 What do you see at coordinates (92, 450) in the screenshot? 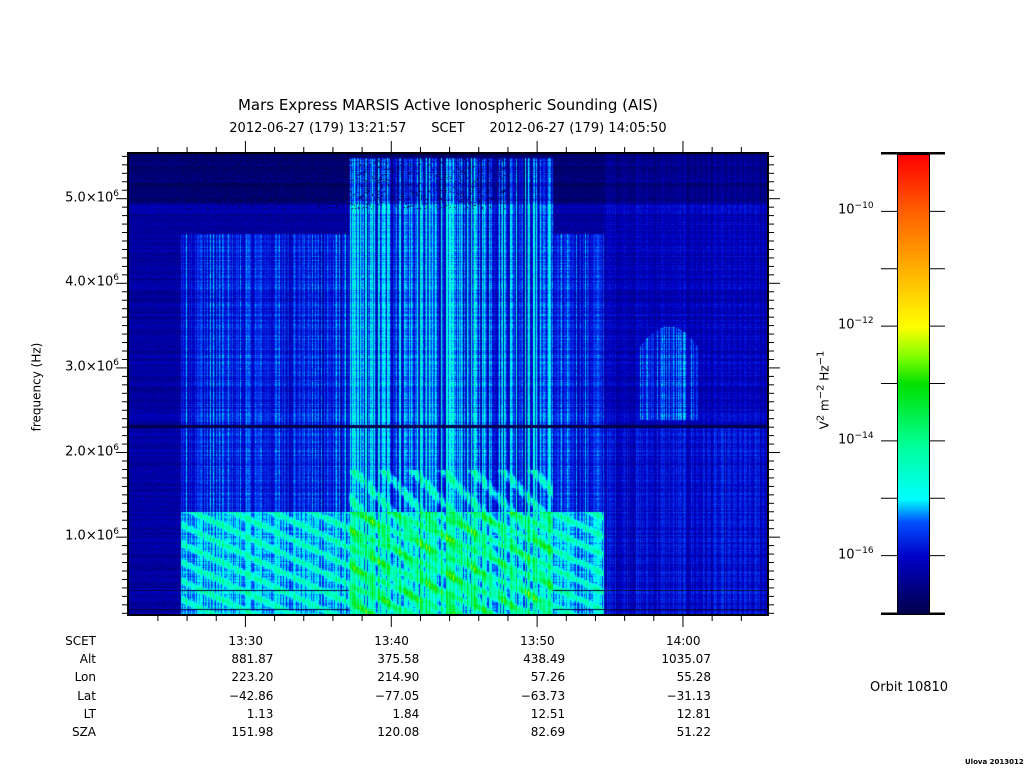
I see `y-tick-label: 2.0×106` at bounding box center [92, 450].